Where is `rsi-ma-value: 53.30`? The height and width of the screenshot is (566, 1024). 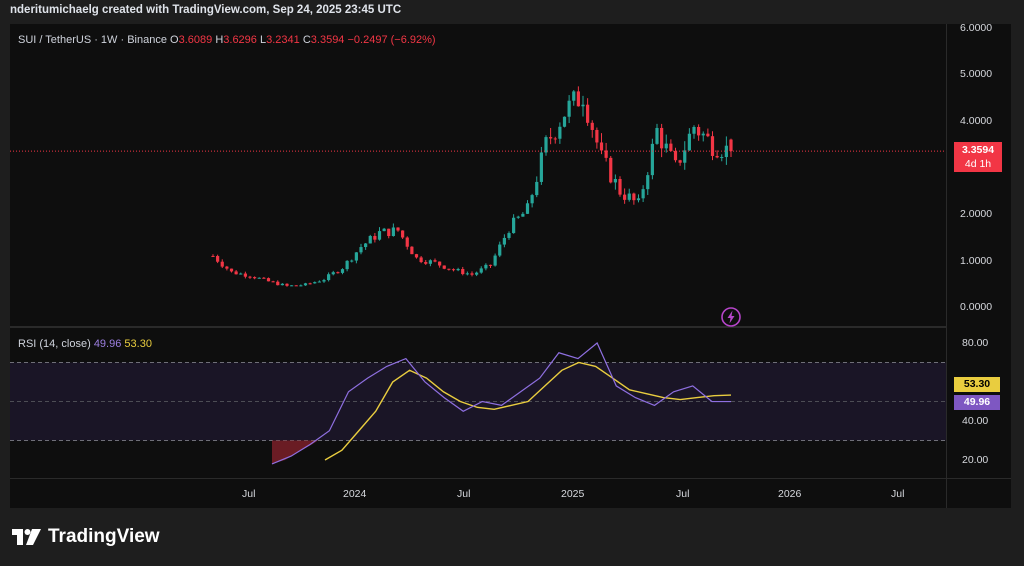 rsi-ma-value: 53.30 is located at coordinates (138, 344).